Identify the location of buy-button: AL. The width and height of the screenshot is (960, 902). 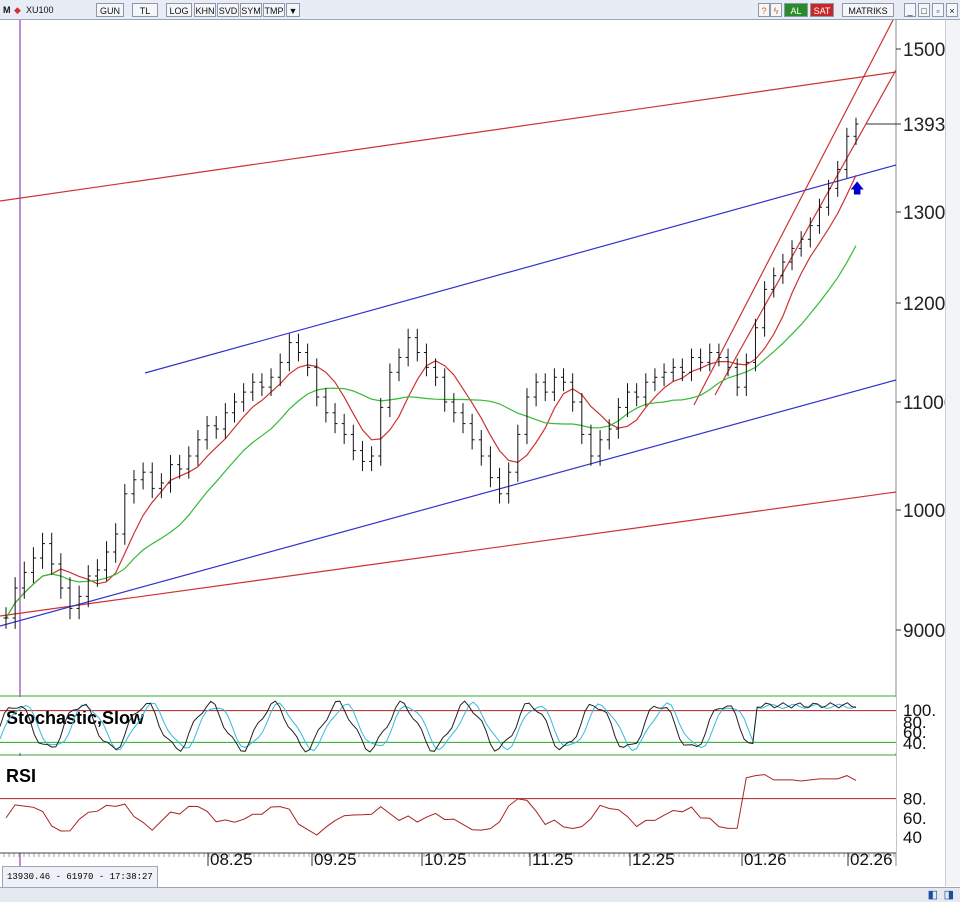
(796, 10).